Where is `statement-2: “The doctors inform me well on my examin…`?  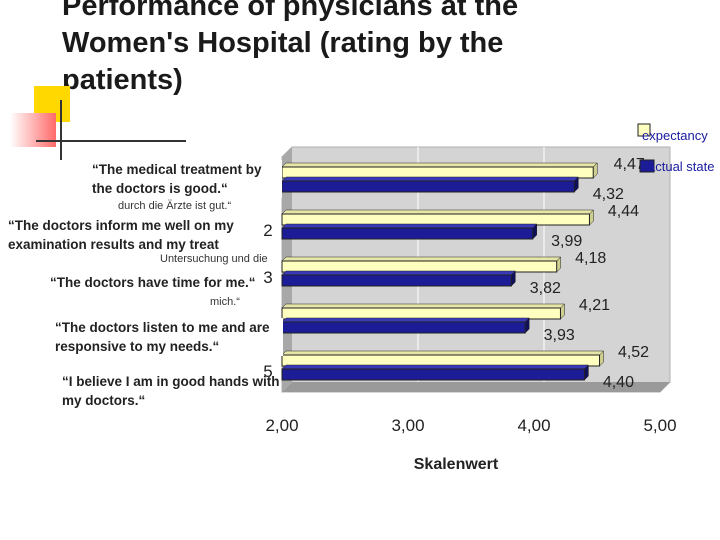 statement-2: “The doctors inform me well on my examin… is located at coordinates (121, 235).